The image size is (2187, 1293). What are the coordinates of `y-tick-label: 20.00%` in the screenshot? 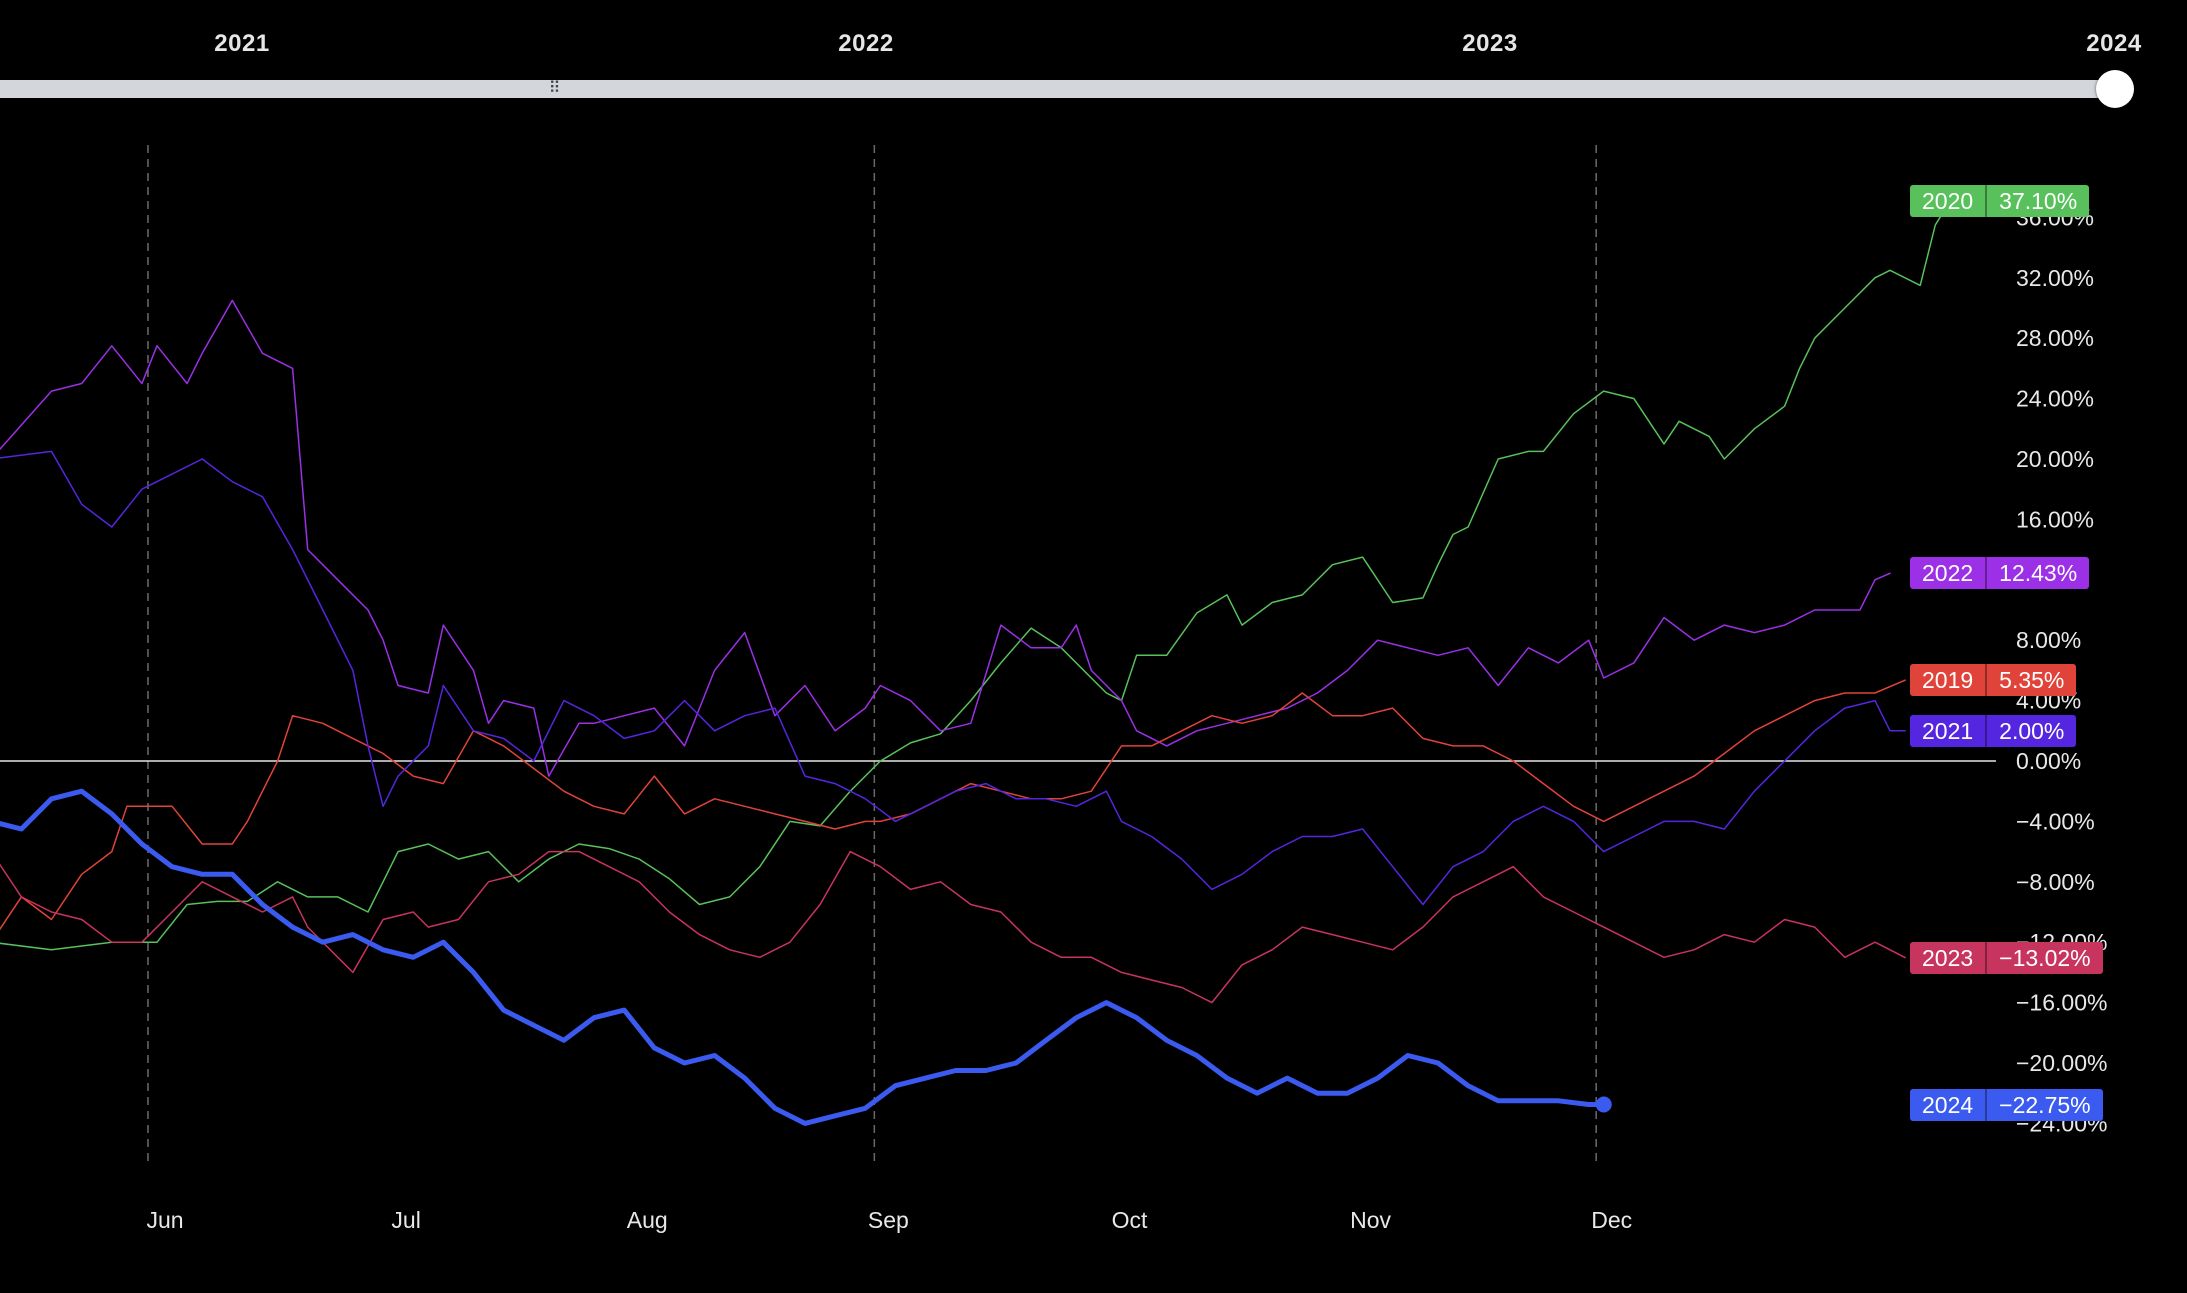 It's located at (2055, 459).